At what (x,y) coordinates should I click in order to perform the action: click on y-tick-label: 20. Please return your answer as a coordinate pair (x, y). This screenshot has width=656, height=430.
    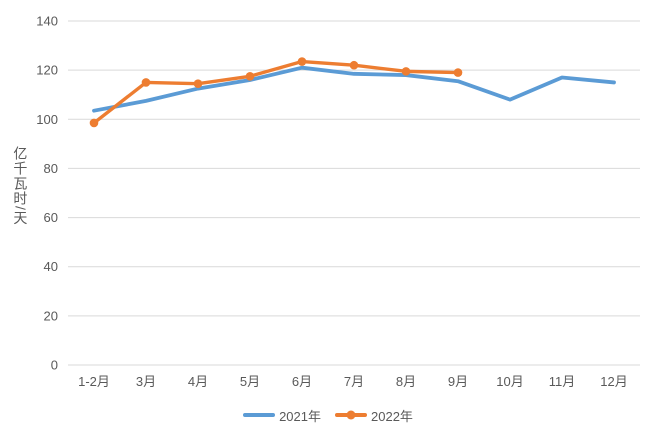
    Looking at the image, I should click on (51, 315).